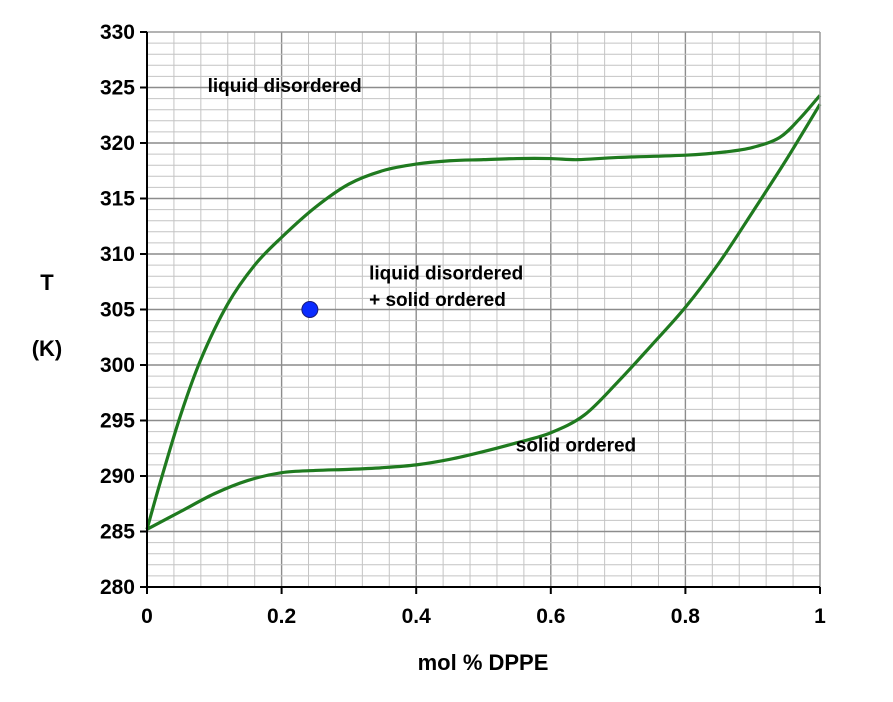  I want to click on y-axis-title-line-1: T, so click(47, 282).